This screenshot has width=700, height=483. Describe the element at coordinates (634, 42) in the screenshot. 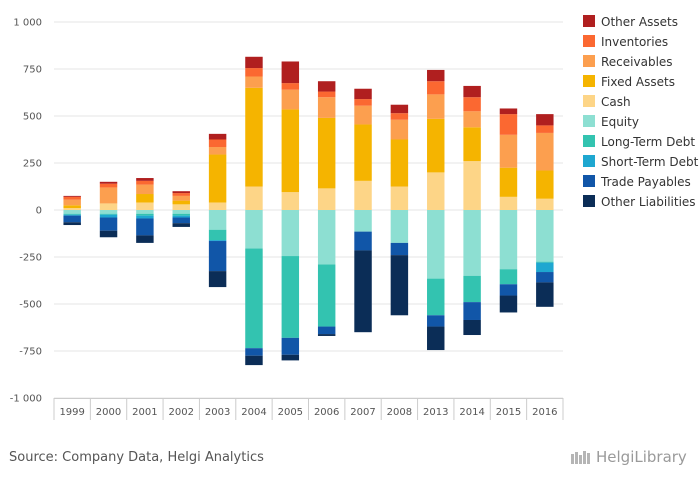

I see `legend-label: Inventories` at that location.